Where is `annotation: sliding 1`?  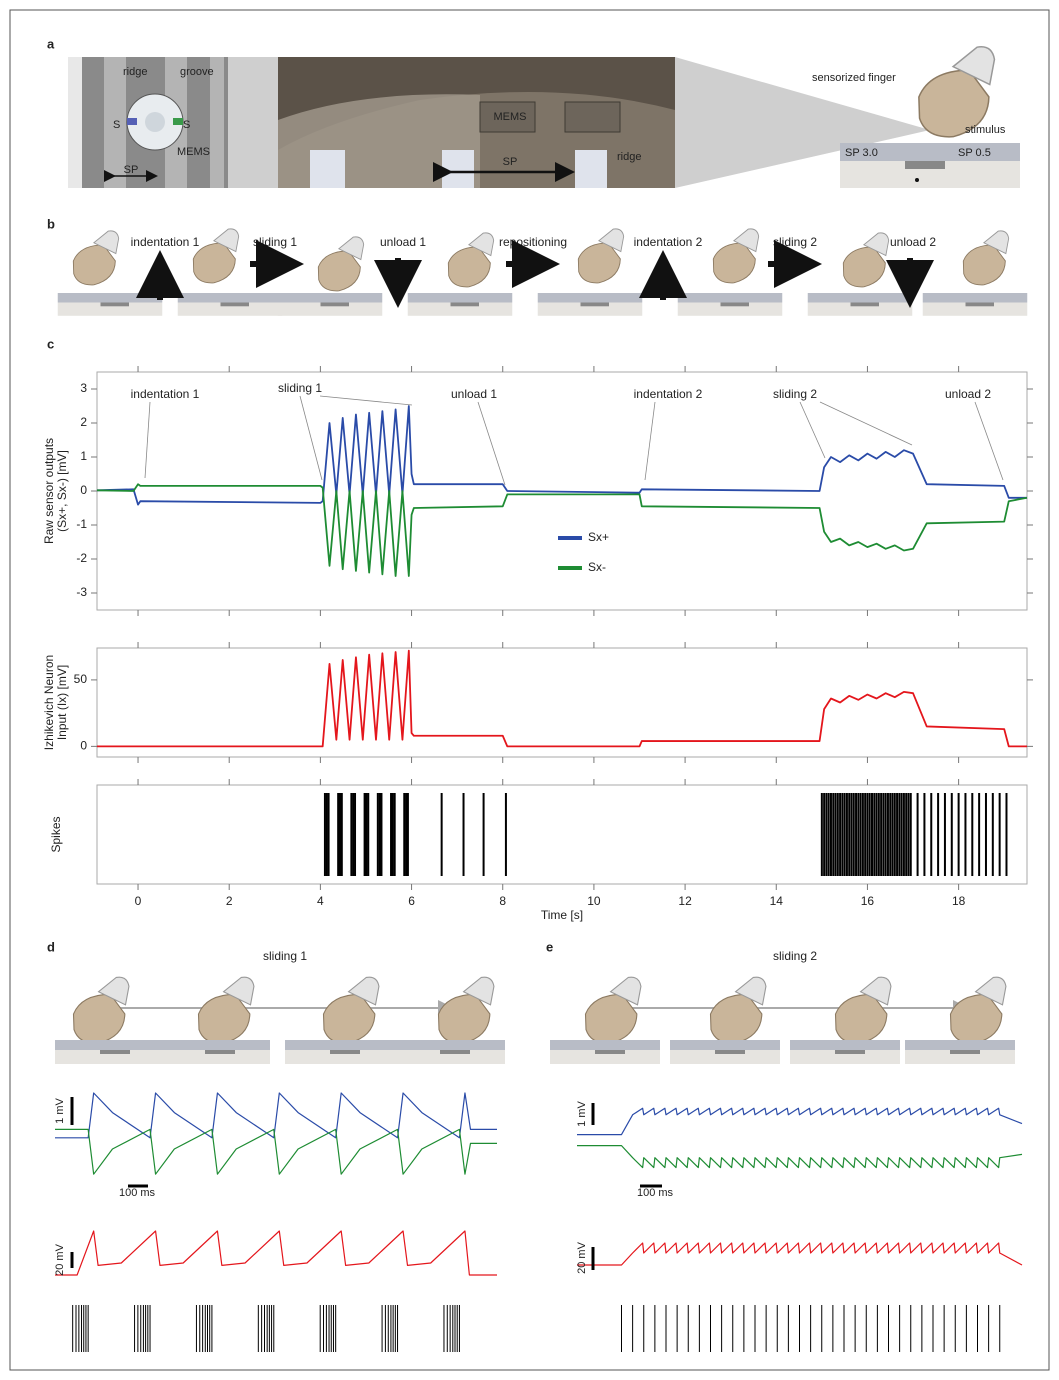
annotation: sliding 1 is located at coordinates (300, 388).